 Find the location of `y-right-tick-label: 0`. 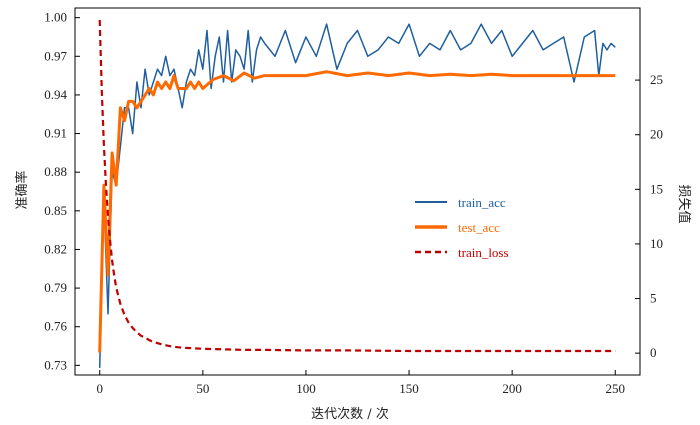

y-right-tick-label: 0 is located at coordinates (653, 352).